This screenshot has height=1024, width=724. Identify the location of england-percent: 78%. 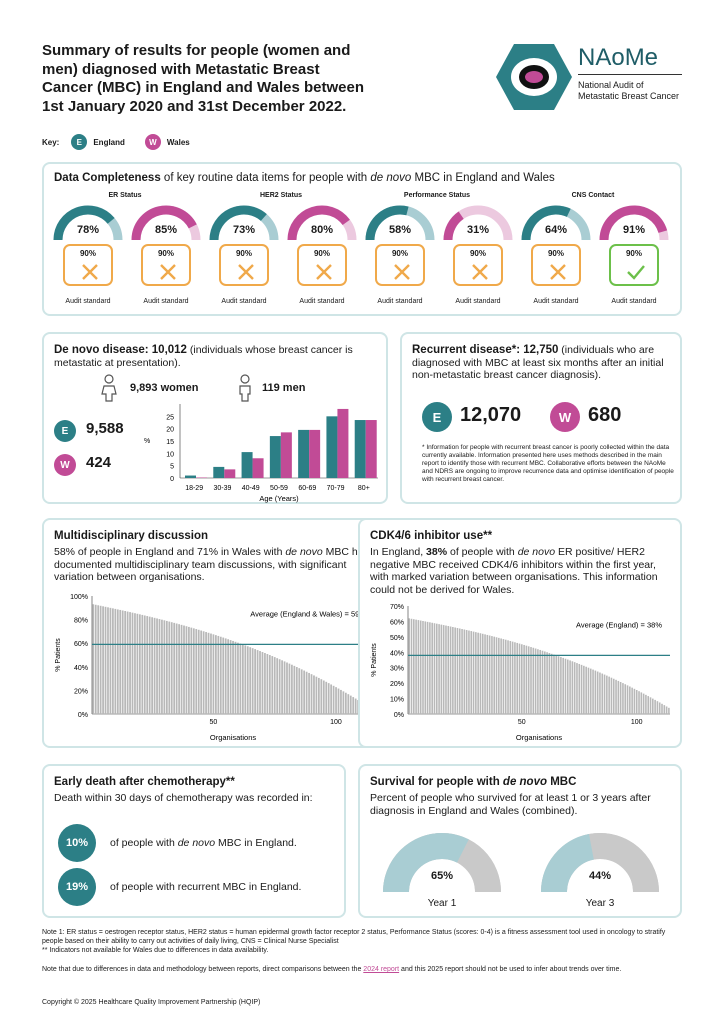
(88, 230).